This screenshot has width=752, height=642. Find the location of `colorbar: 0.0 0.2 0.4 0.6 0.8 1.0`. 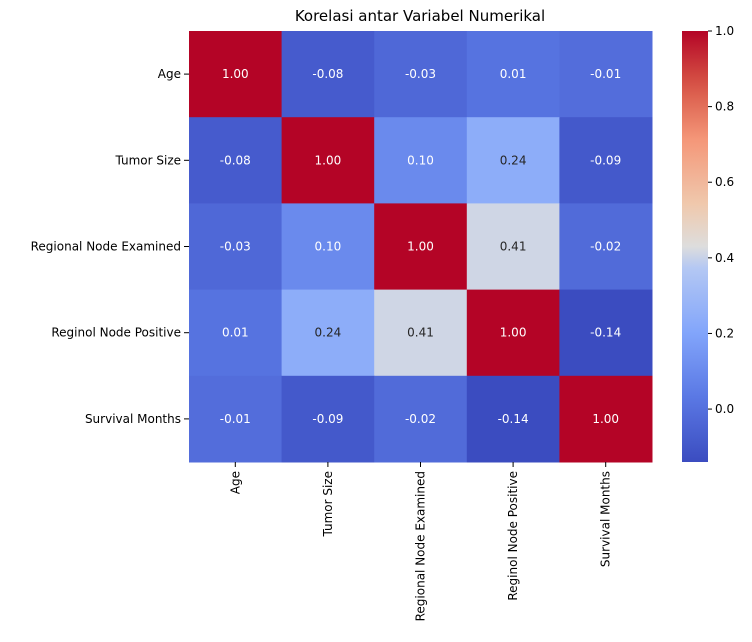

colorbar: 0.0 0.2 0.4 0.6 0.8 1.0 is located at coordinates (708, 243).